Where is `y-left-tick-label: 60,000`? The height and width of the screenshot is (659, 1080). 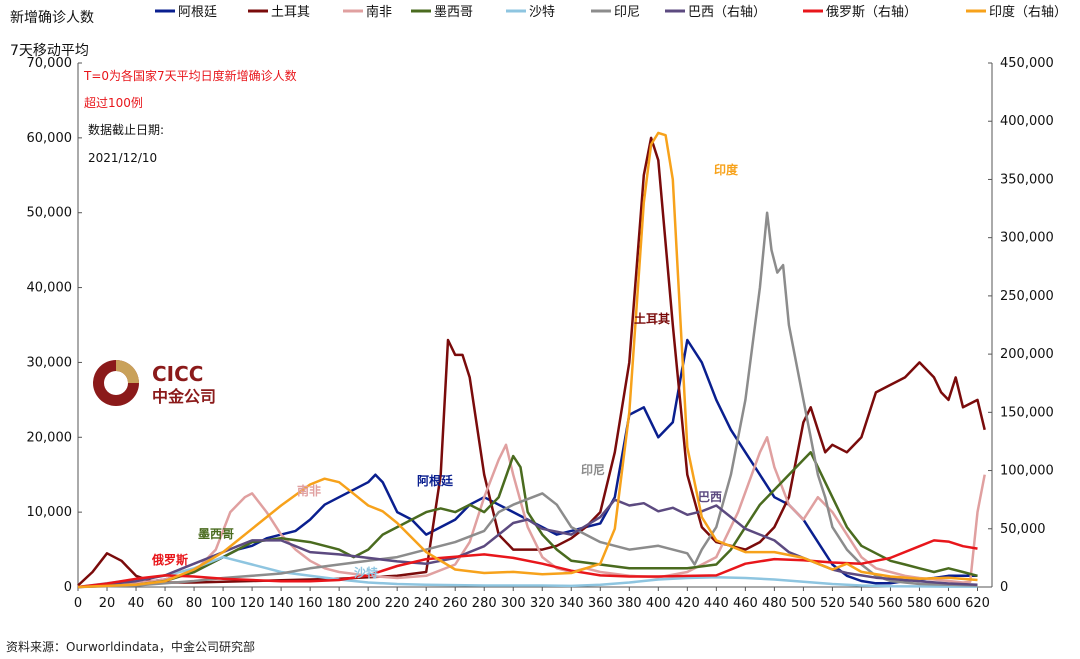 y-left-tick-label: 60,000 is located at coordinates (50, 138).